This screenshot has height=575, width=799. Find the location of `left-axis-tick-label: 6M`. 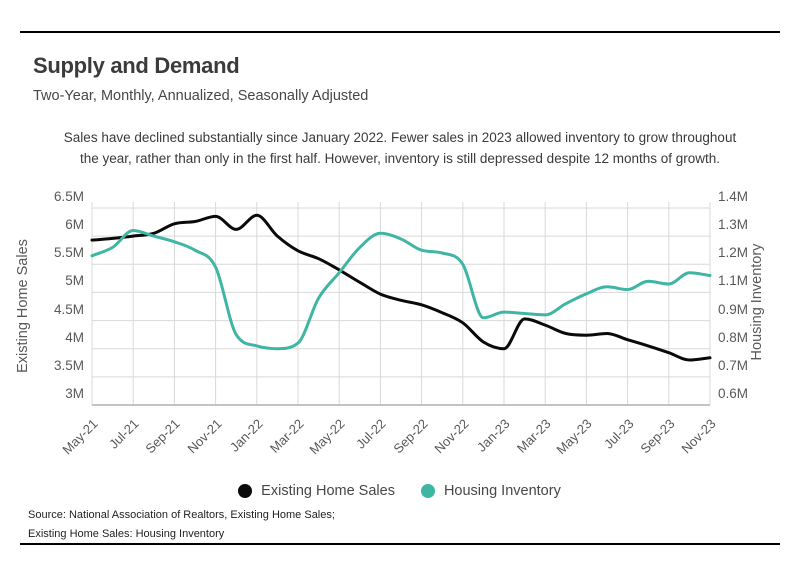

left-axis-tick-label: 6M is located at coordinates (74, 225).